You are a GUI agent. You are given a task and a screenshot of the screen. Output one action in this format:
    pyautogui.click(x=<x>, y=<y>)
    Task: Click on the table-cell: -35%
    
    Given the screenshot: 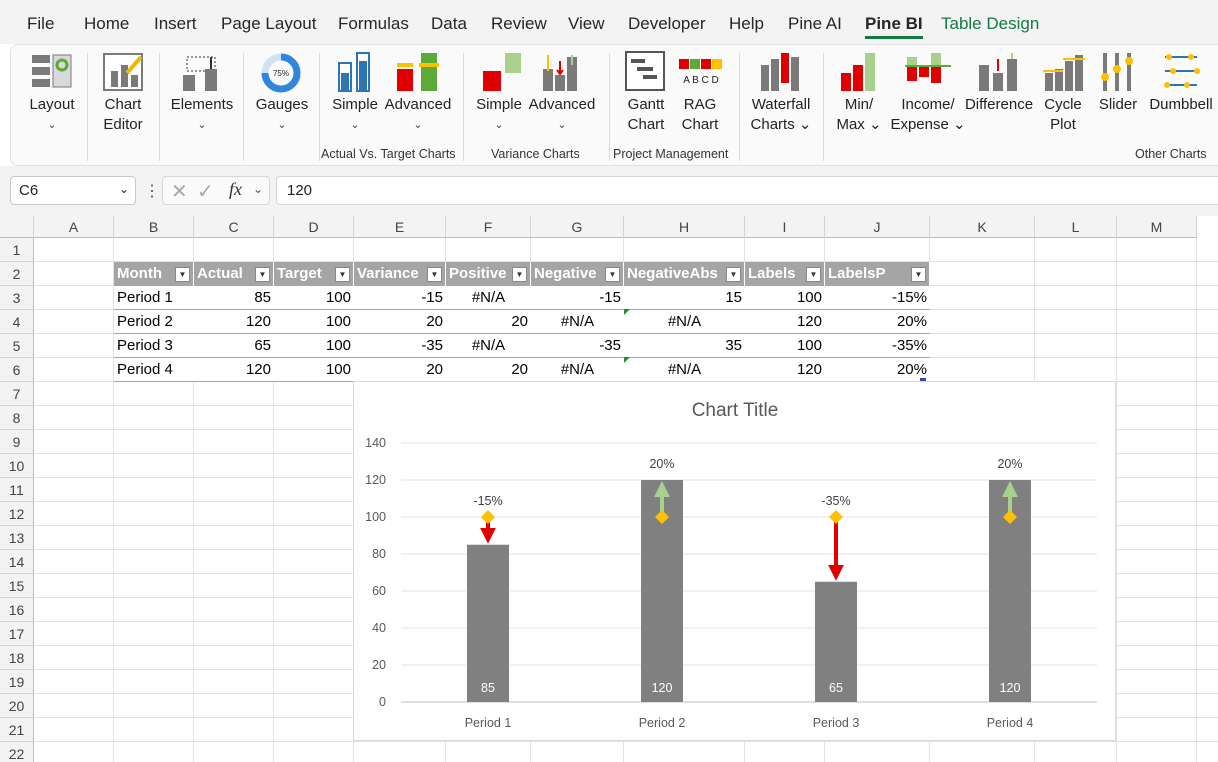 What is the action you would take?
    pyautogui.click(x=909, y=345)
    